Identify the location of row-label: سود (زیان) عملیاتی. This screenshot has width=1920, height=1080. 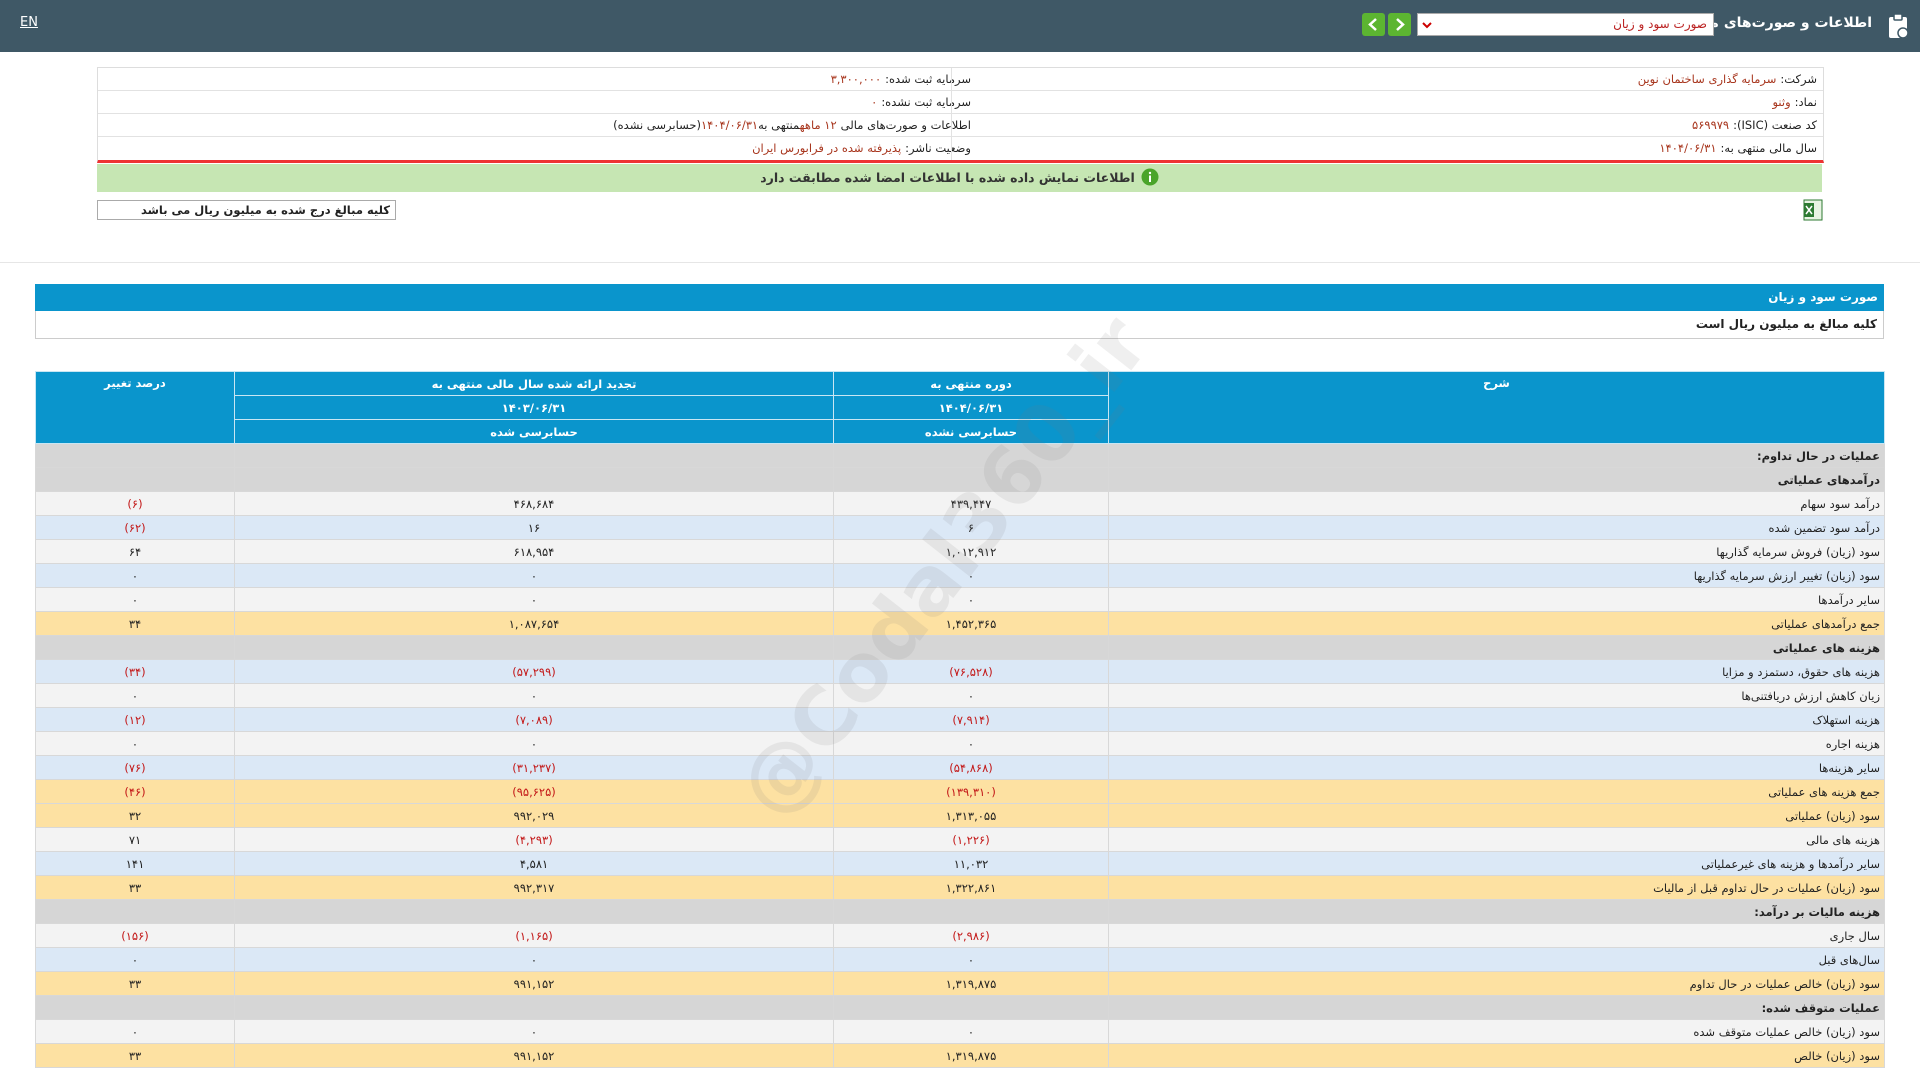
(1496, 815).